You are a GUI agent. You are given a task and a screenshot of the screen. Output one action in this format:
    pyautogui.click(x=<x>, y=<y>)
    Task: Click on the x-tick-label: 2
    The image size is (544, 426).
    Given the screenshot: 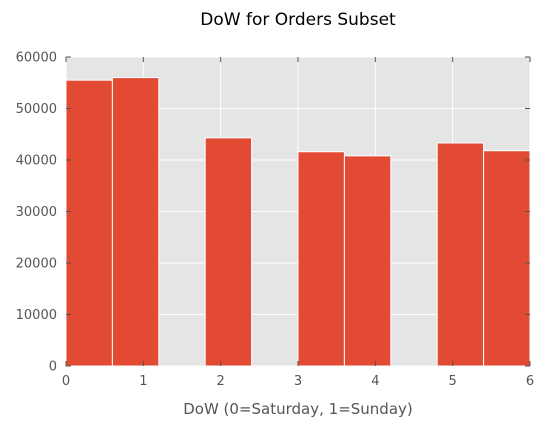 What is the action you would take?
    pyautogui.click(x=221, y=381)
    